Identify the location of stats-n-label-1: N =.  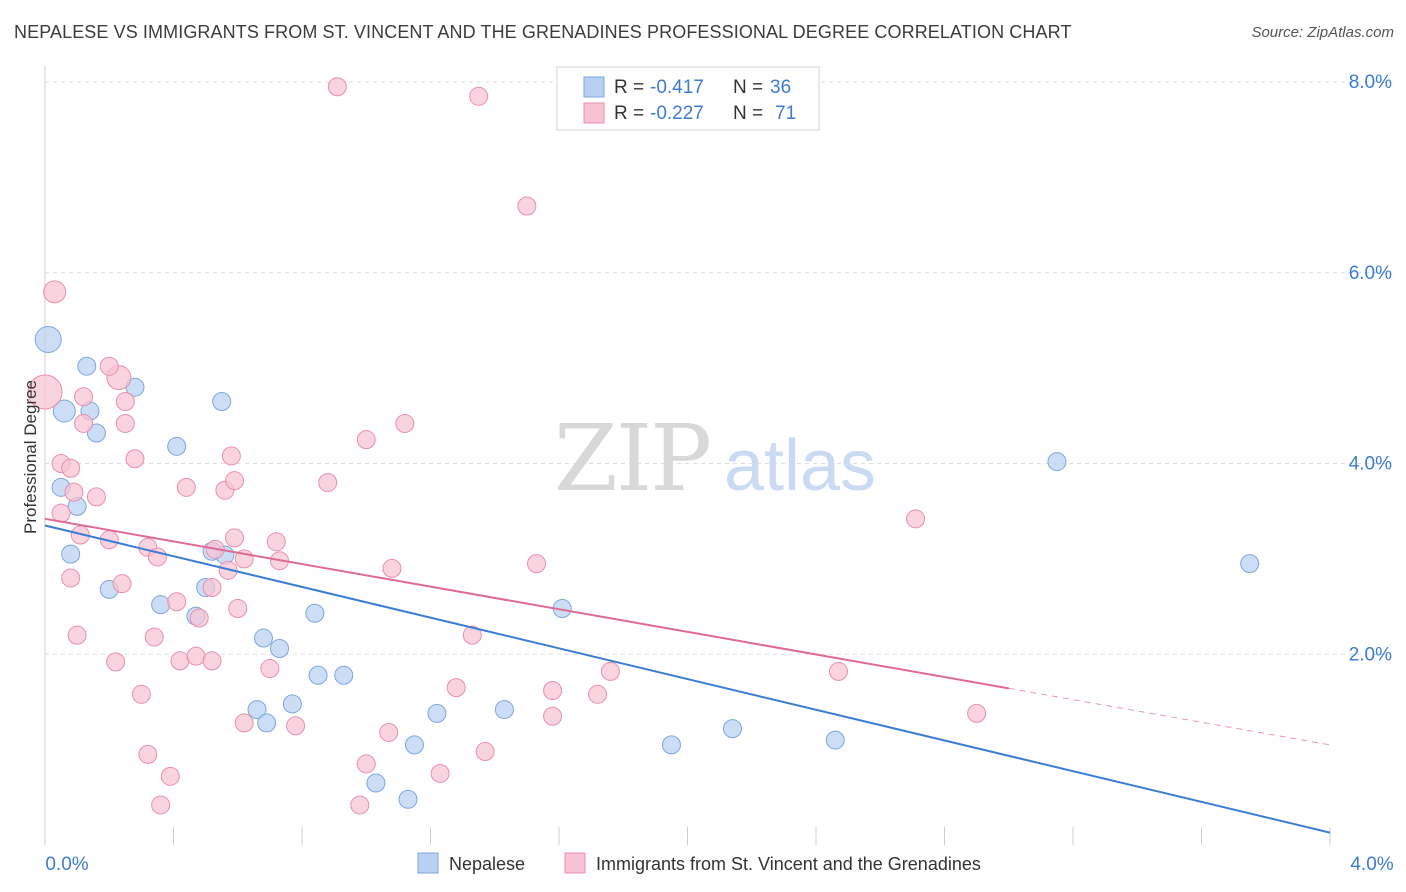
(748, 87).